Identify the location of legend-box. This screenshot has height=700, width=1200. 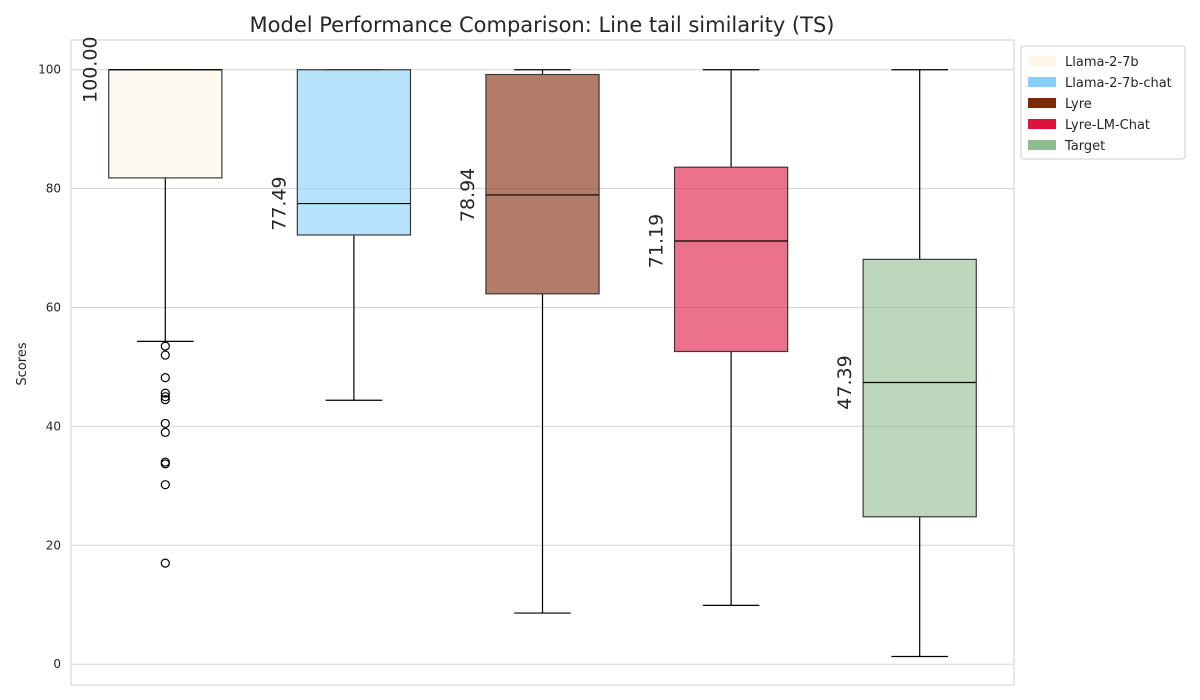
(1103, 102).